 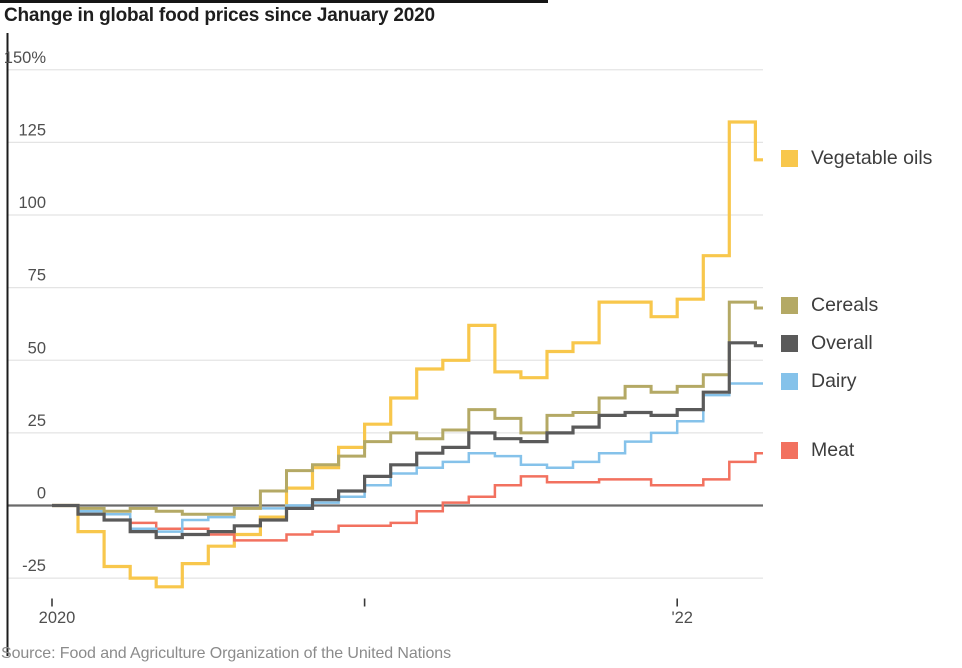 I want to click on legend-item-dairy: Dairy, so click(x=819, y=381).